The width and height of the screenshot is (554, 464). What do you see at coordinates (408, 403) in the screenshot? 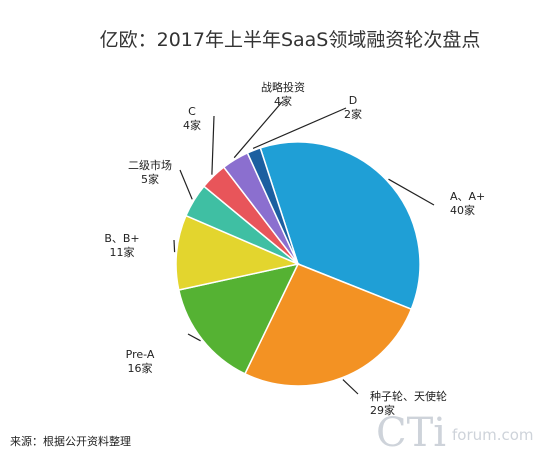
I see `slice-label-1: 种子轮、天使轮 29家` at bounding box center [408, 403].